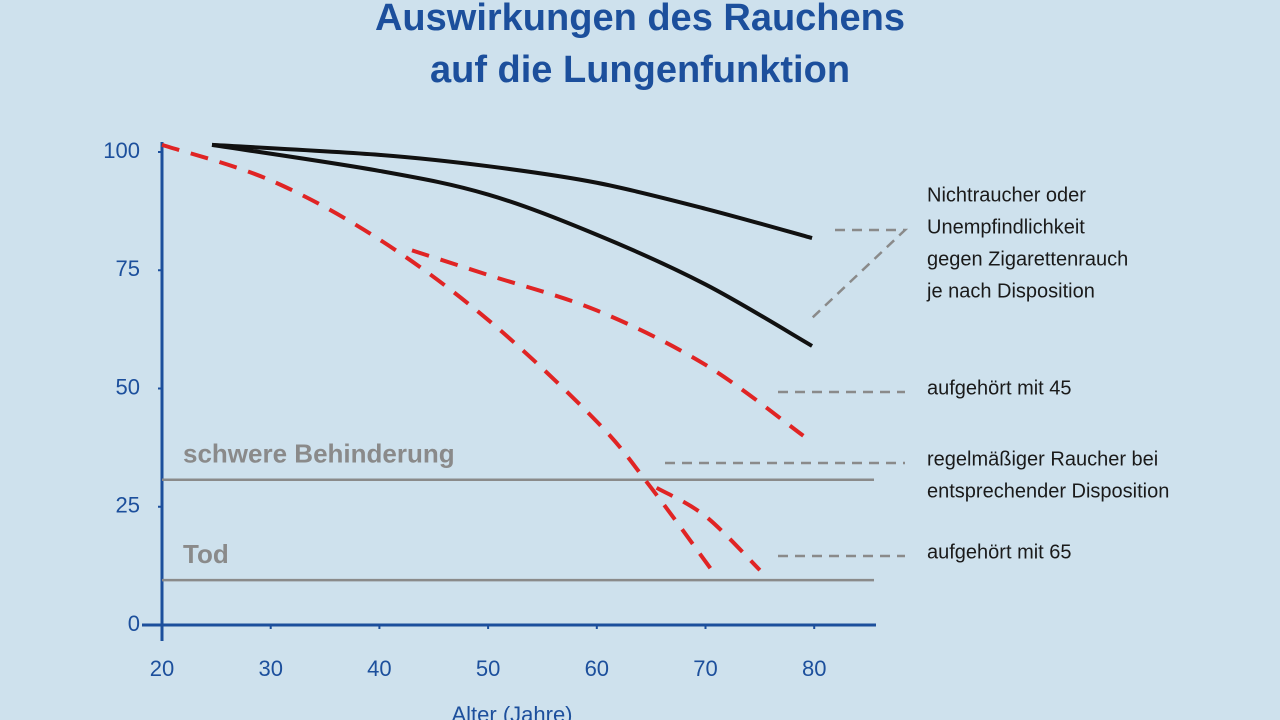  What do you see at coordinates (121, 150) in the screenshot?
I see `y-tick-label: 100` at bounding box center [121, 150].